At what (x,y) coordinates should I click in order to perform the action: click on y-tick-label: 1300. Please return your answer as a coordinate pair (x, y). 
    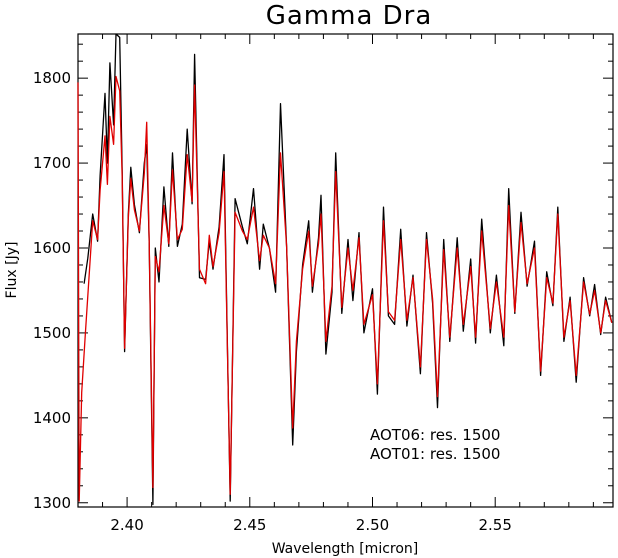
    Looking at the image, I should click on (52, 503).